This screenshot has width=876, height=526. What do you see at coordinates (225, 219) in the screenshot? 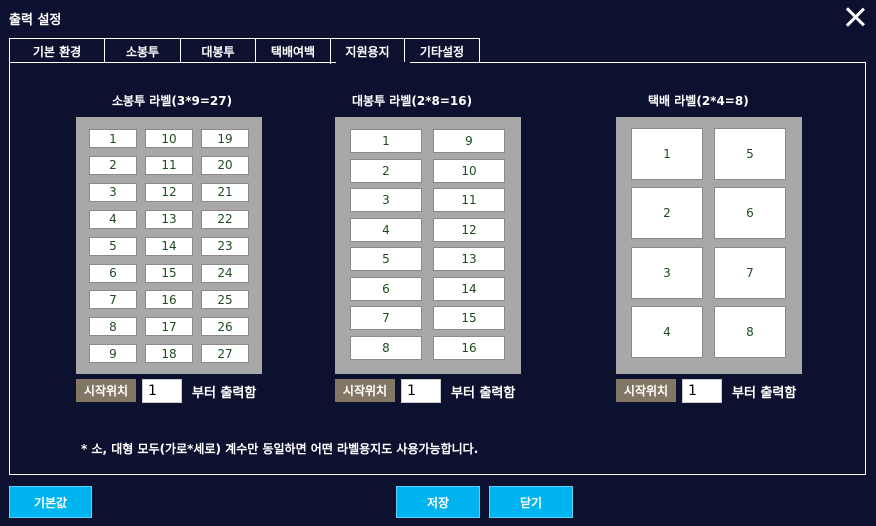
I see `label-cell: 22` at bounding box center [225, 219].